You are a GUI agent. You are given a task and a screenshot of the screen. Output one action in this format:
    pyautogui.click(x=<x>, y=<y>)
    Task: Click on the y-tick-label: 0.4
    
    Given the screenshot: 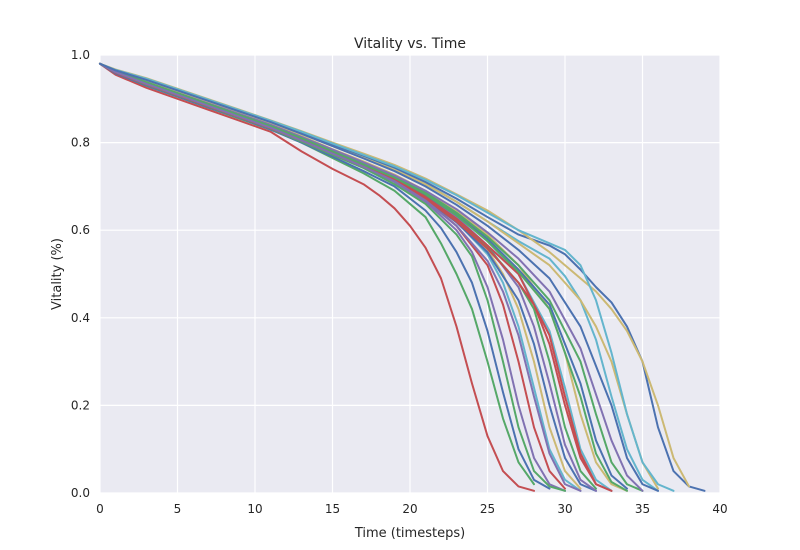 What is the action you would take?
    pyautogui.click(x=80, y=318)
    